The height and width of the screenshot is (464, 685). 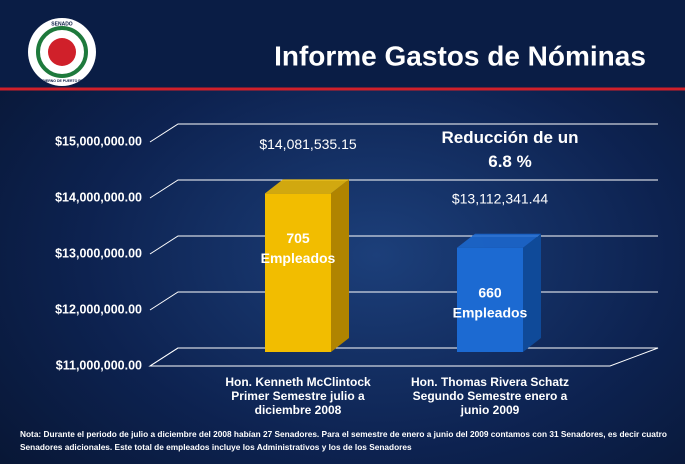 I want to click on floor, so click(x=403, y=357).